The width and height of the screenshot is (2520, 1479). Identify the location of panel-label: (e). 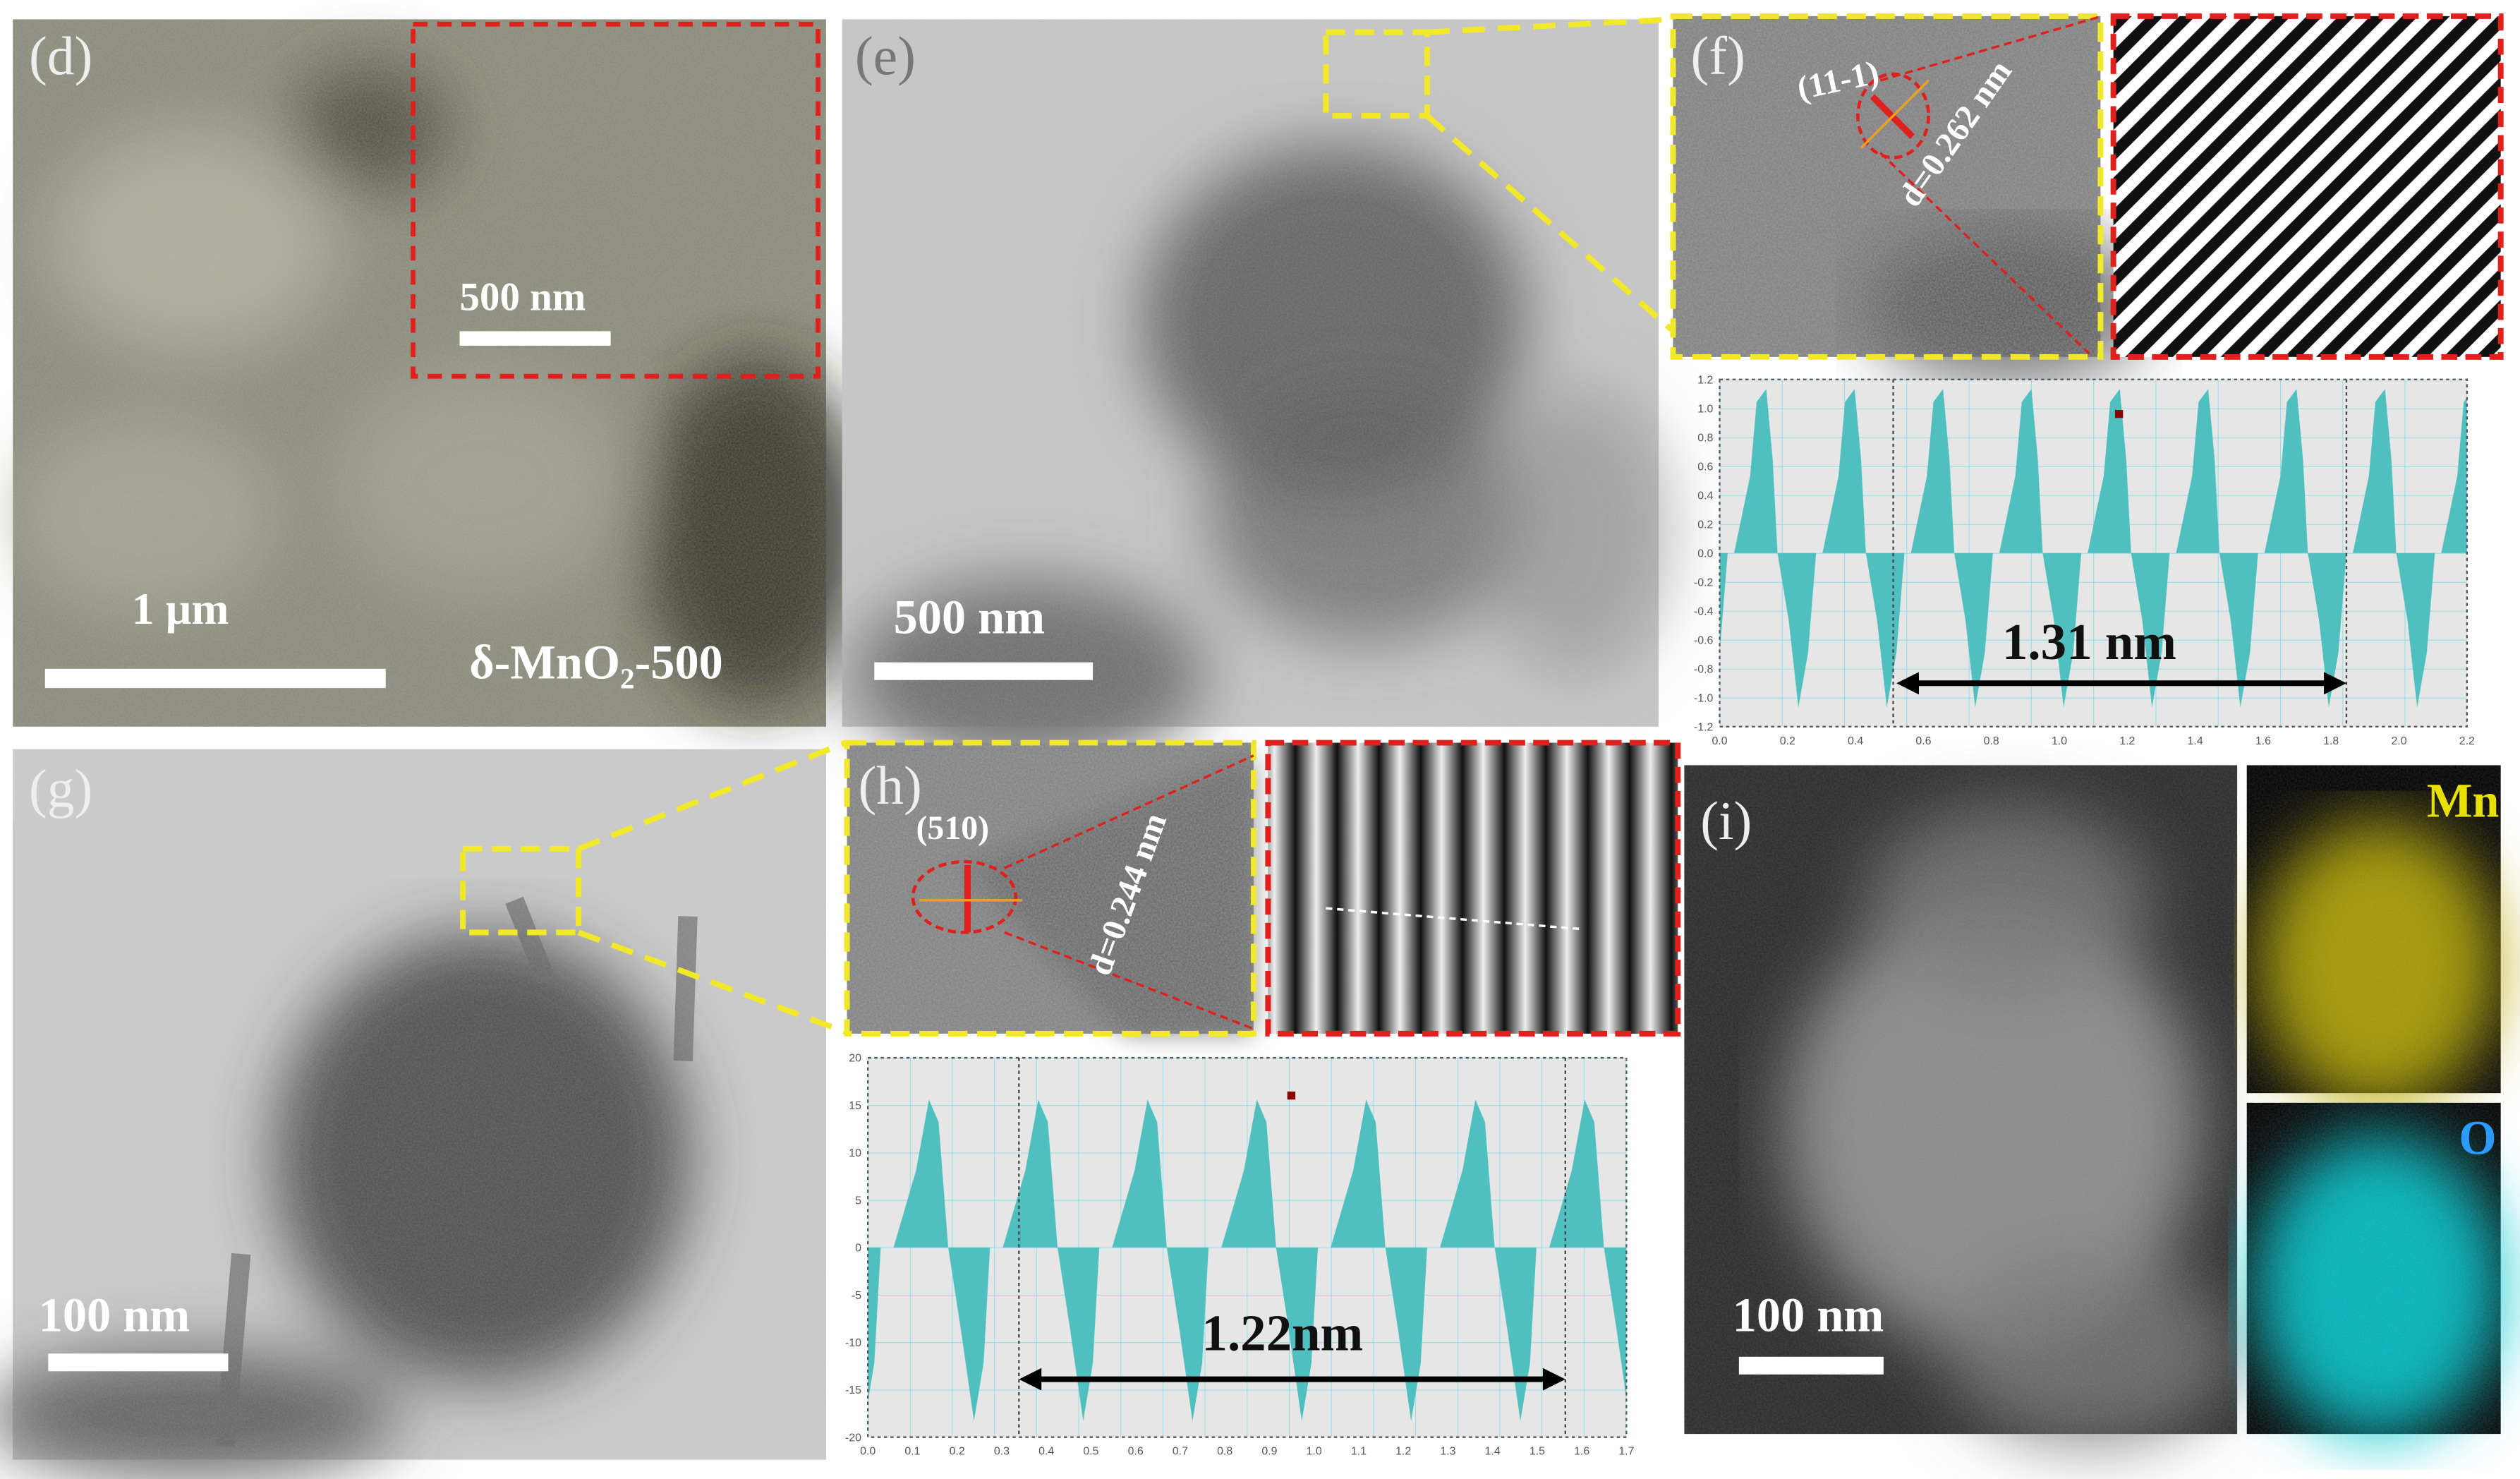
(886, 55).